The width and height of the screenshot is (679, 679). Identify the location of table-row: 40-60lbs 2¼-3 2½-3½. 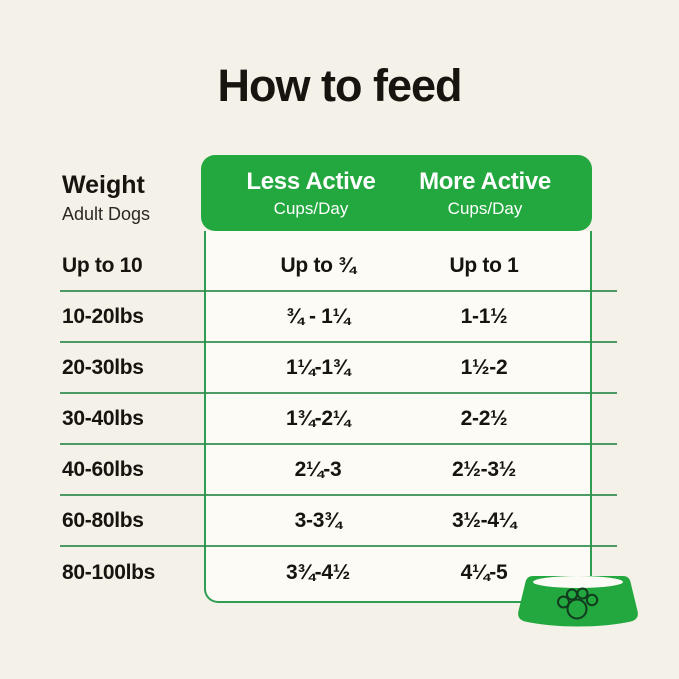
(339, 470).